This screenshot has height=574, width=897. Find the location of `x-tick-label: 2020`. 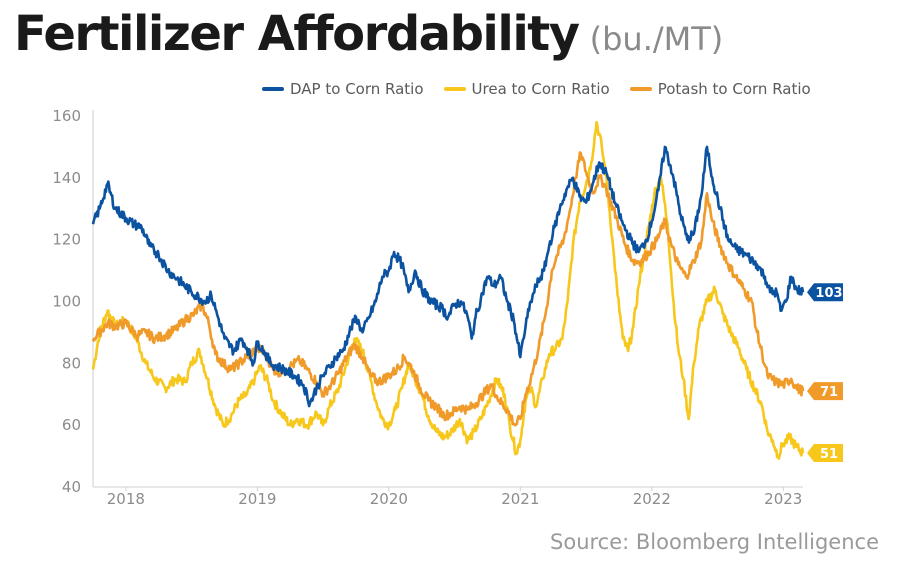

x-tick-label: 2020 is located at coordinates (389, 499).